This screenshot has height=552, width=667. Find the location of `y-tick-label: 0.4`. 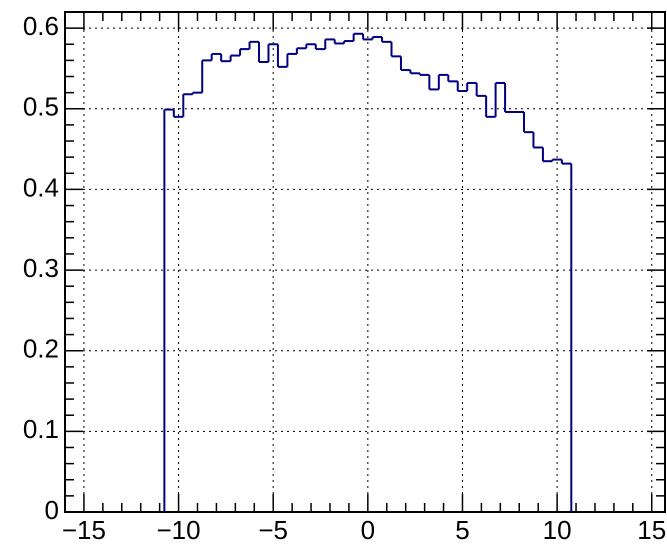

y-tick-label: 0.4 is located at coordinates (41, 187).